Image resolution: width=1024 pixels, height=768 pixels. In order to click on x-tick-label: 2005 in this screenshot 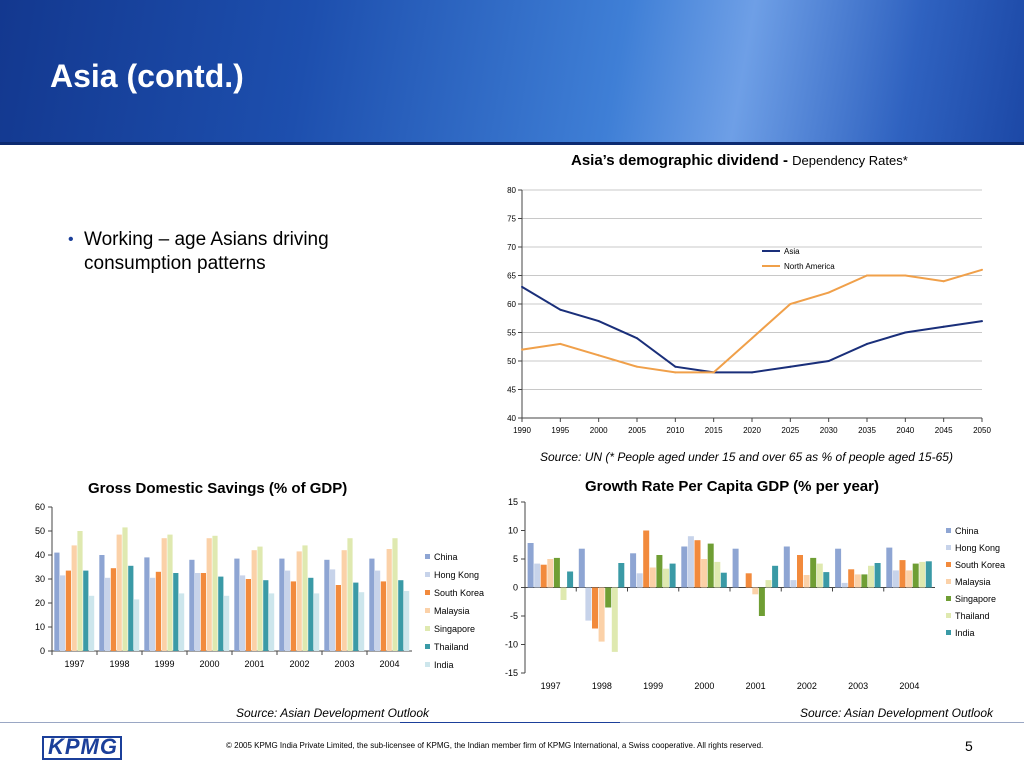, I will do `click(637, 430)`.